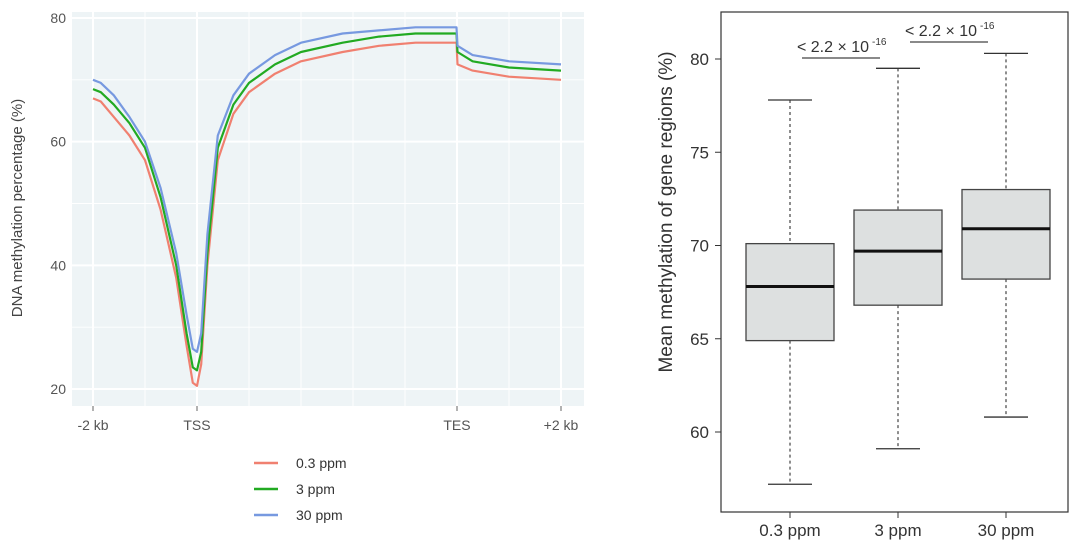 The image size is (1080, 546). I want to click on x-axis-ticks: 0.3 ppm 3 ppm 30 ppm, so click(896, 526).